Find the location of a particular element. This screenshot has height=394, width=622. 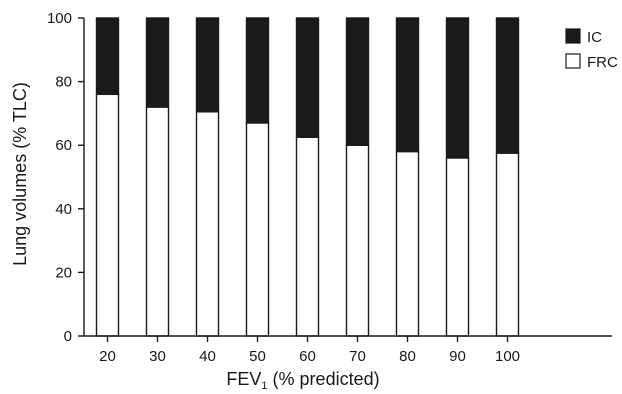

x-tick-label-20: 20 is located at coordinates (107, 356).